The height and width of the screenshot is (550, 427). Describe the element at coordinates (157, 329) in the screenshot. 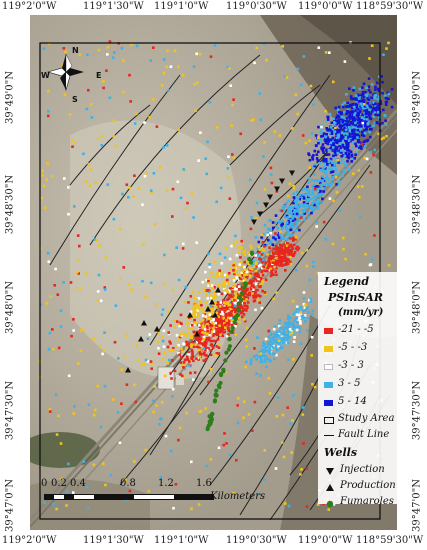

I see `production-well` at that location.